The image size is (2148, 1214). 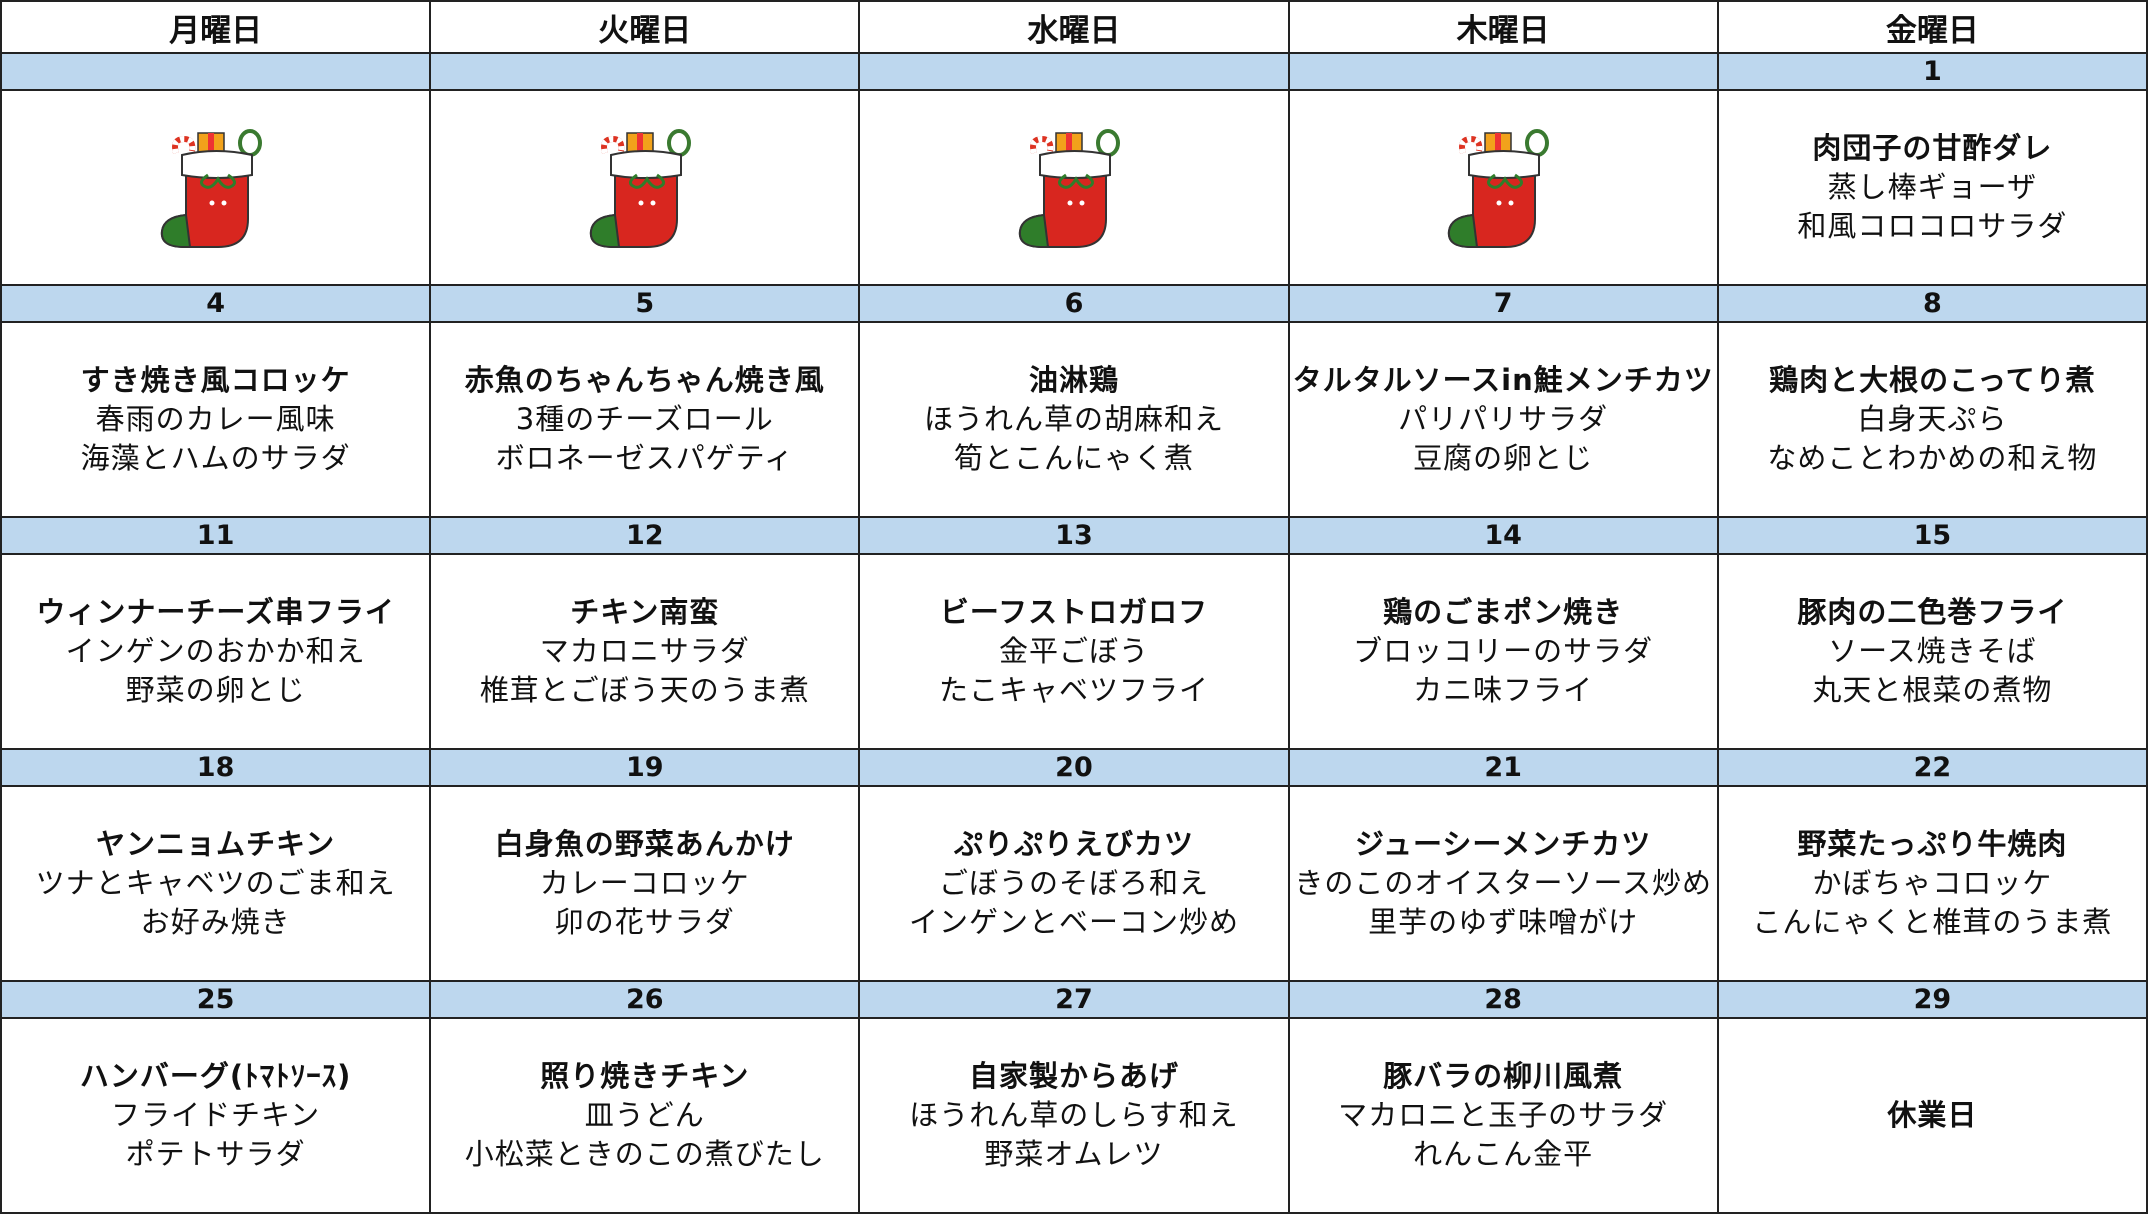 I want to click on side-dish: 白身天ぷら, so click(x=1932, y=419).